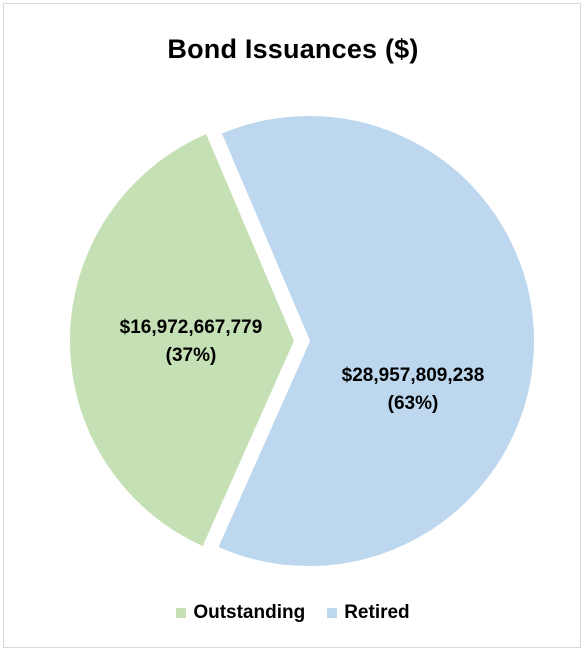 This screenshot has width=586, height=653. I want to click on legend-swatch-retired, so click(332, 613).